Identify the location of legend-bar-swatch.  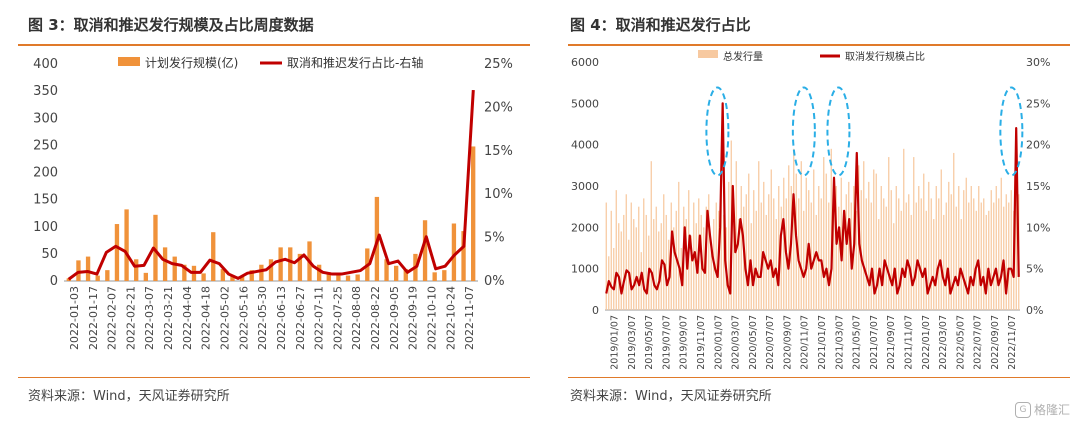
(708, 54).